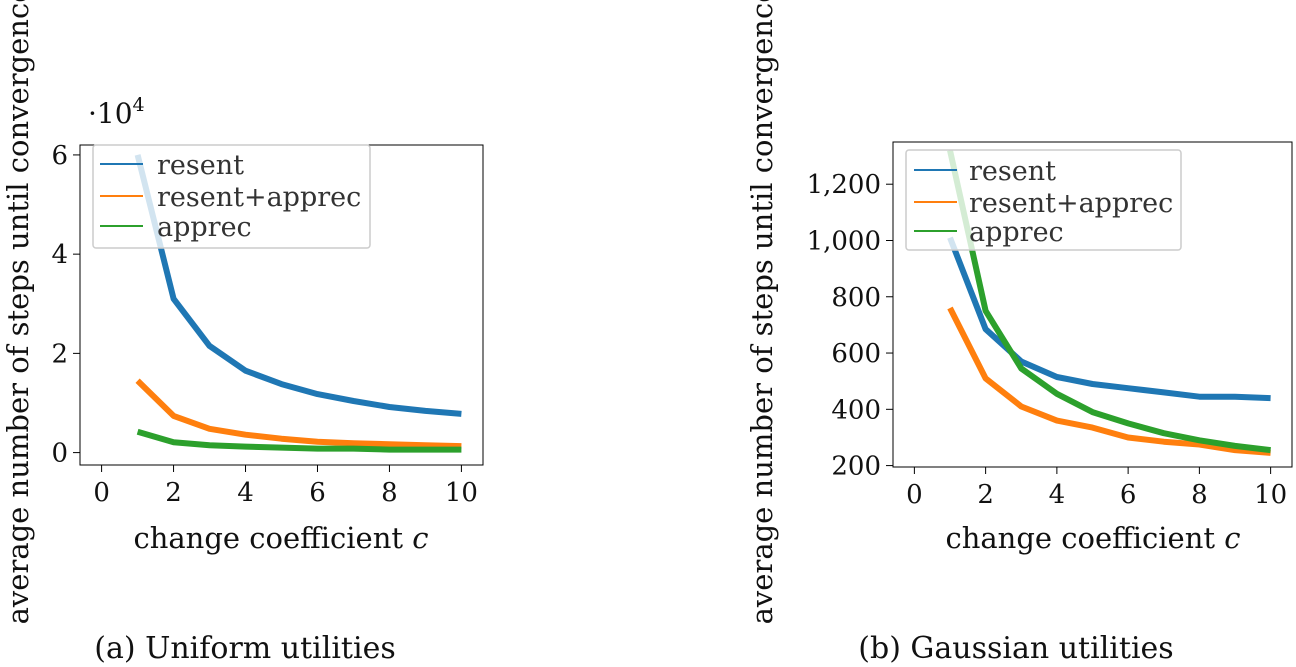  Describe the element at coordinates (856, 467) in the screenshot. I see `y-tick-label: 200` at that location.